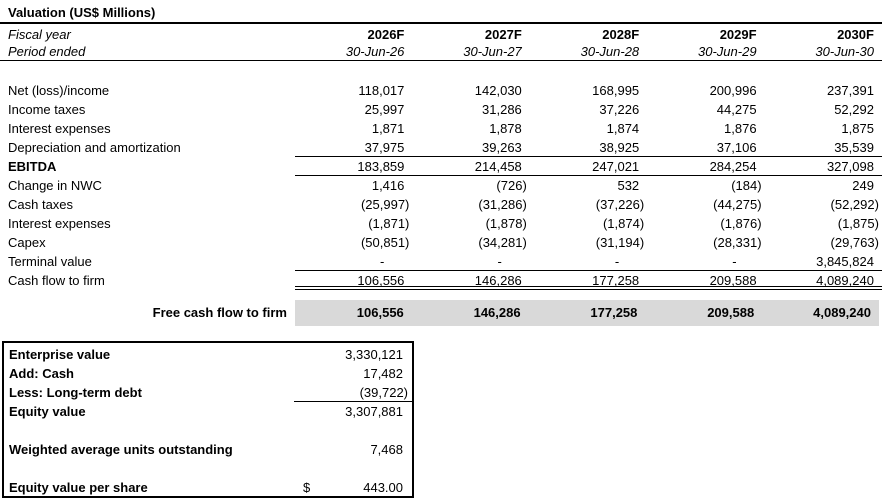  What do you see at coordinates (384, 147) in the screenshot?
I see `value-cell: 37,975` at bounding box center [384, 147].